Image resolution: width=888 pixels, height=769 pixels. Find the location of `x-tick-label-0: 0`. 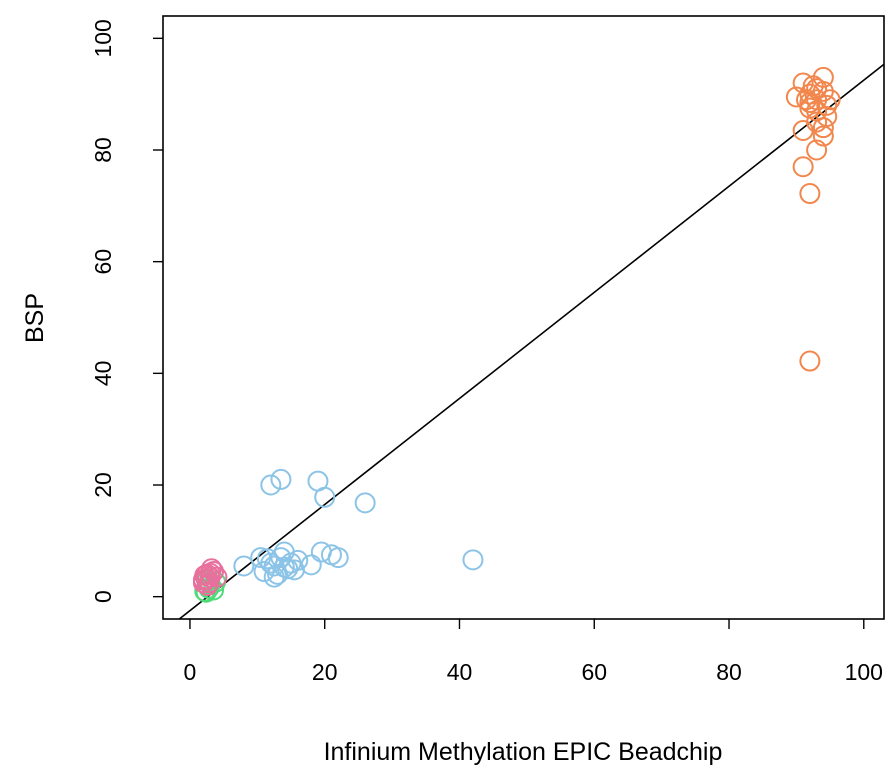

x-tick-label-0: 0 is located at coordinates (190, 672).